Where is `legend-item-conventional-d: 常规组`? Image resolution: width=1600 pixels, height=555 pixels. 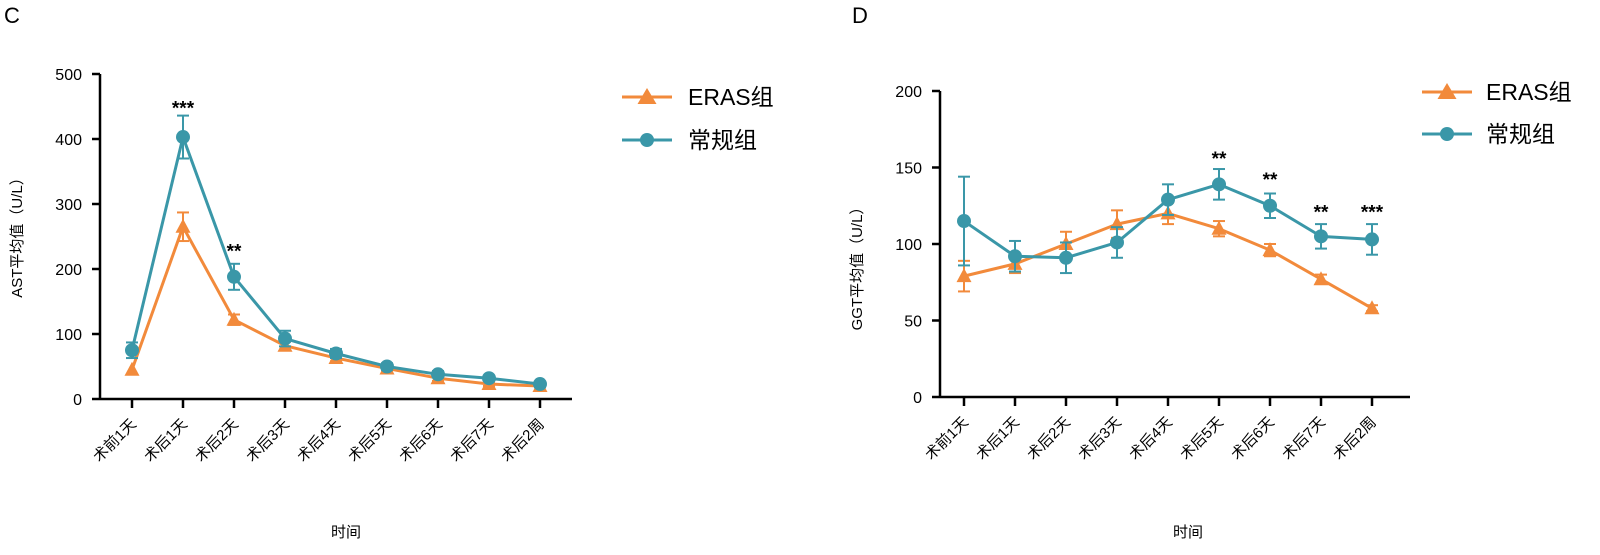
legend-item-conventional-d: 常规组 is located at coordinates (1488, 134).